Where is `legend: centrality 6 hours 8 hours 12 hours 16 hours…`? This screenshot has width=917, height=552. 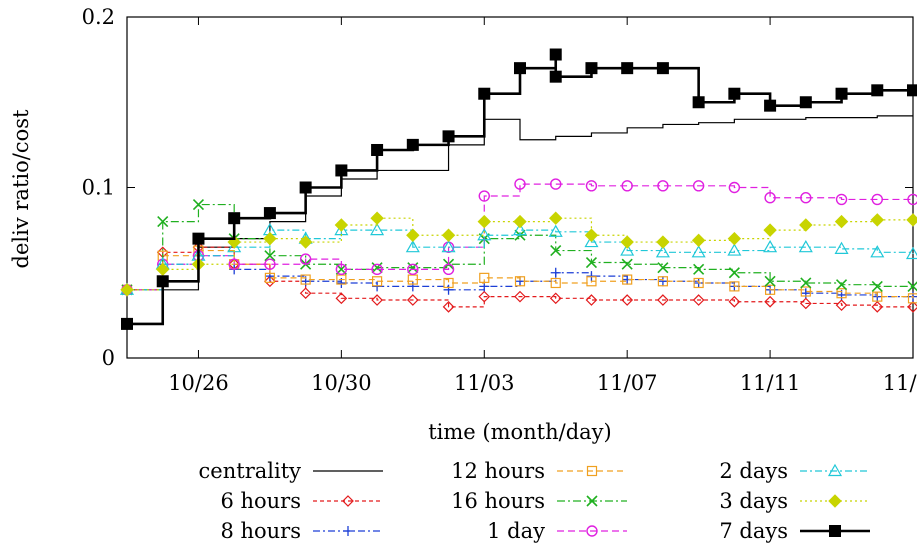
legend: centrality 6 hours 8 hours 12 hours 16 hours… is located at coordinates (534, 501).